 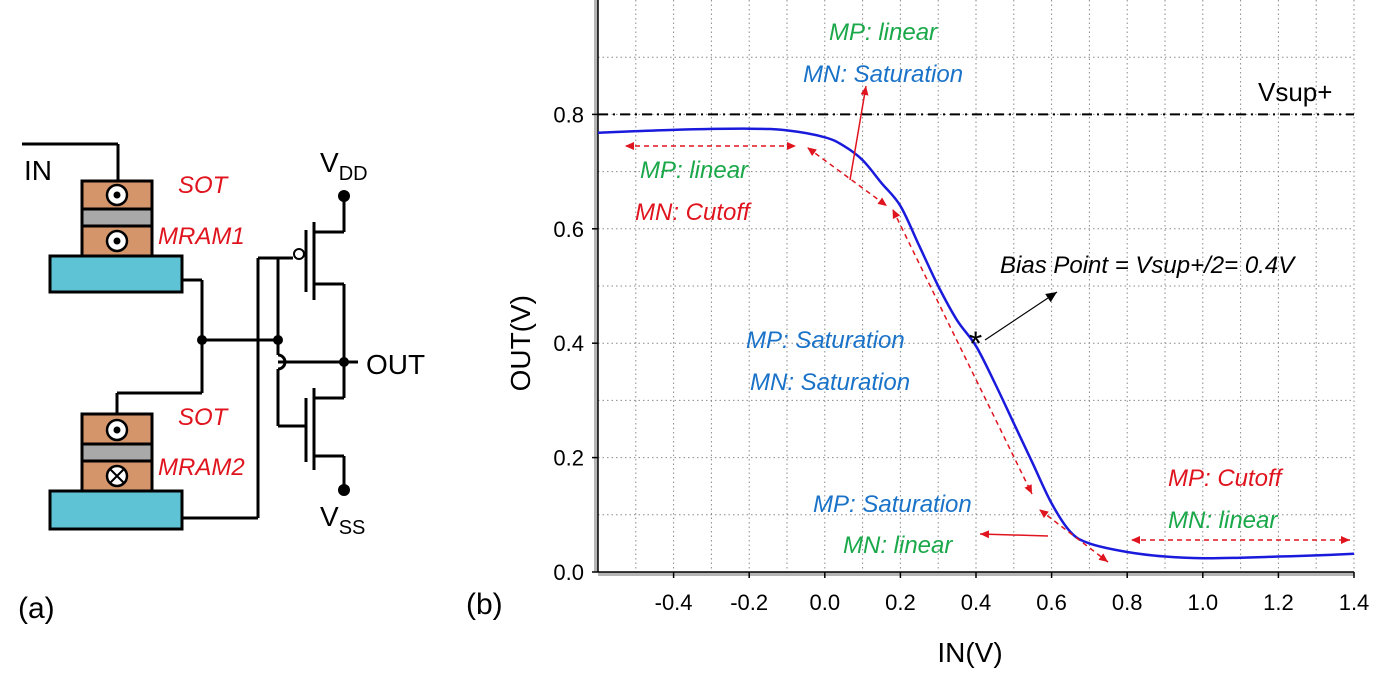 I want to click on annot-left-mp: MP: linear, so click(x=694, y=170).